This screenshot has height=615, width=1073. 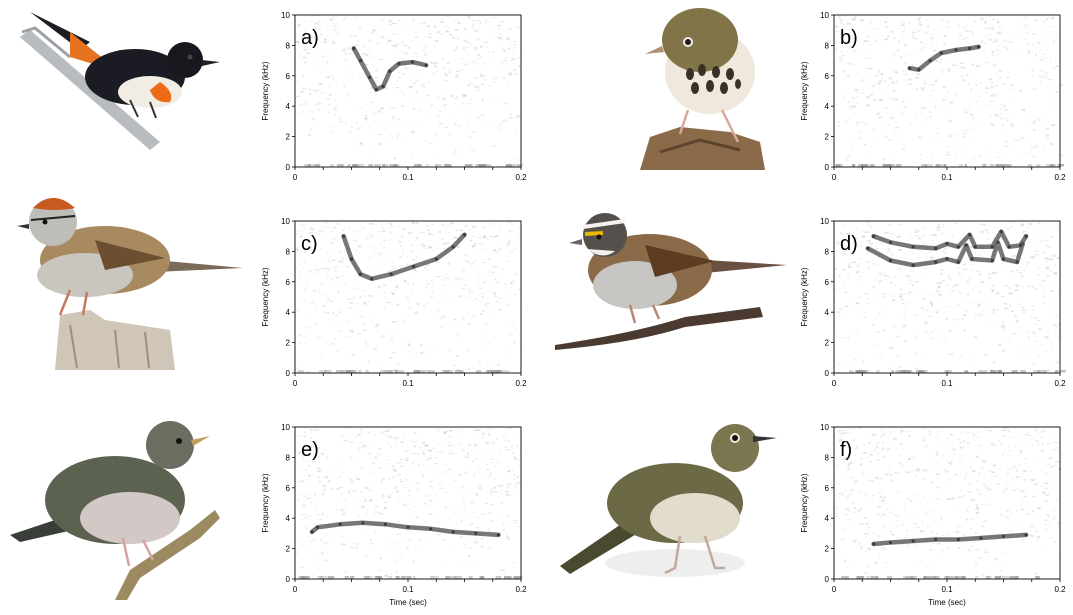 I want to click on vocalization-trace-e, so click(x=405, y=529).